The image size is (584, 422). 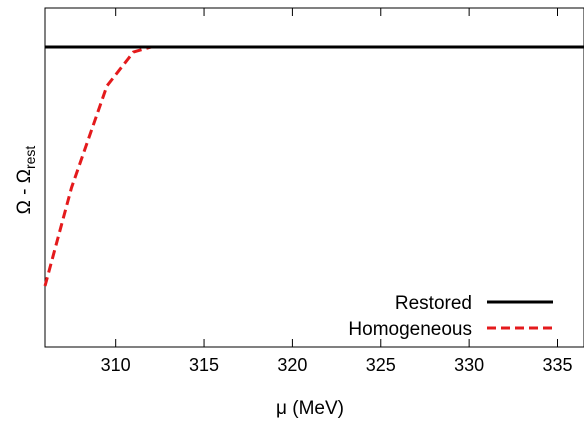 What do you see at coordinates (310, 408) in the screenshot?
I see `x-axis-label: μ (MeV)` at bounding box center [310, 408].